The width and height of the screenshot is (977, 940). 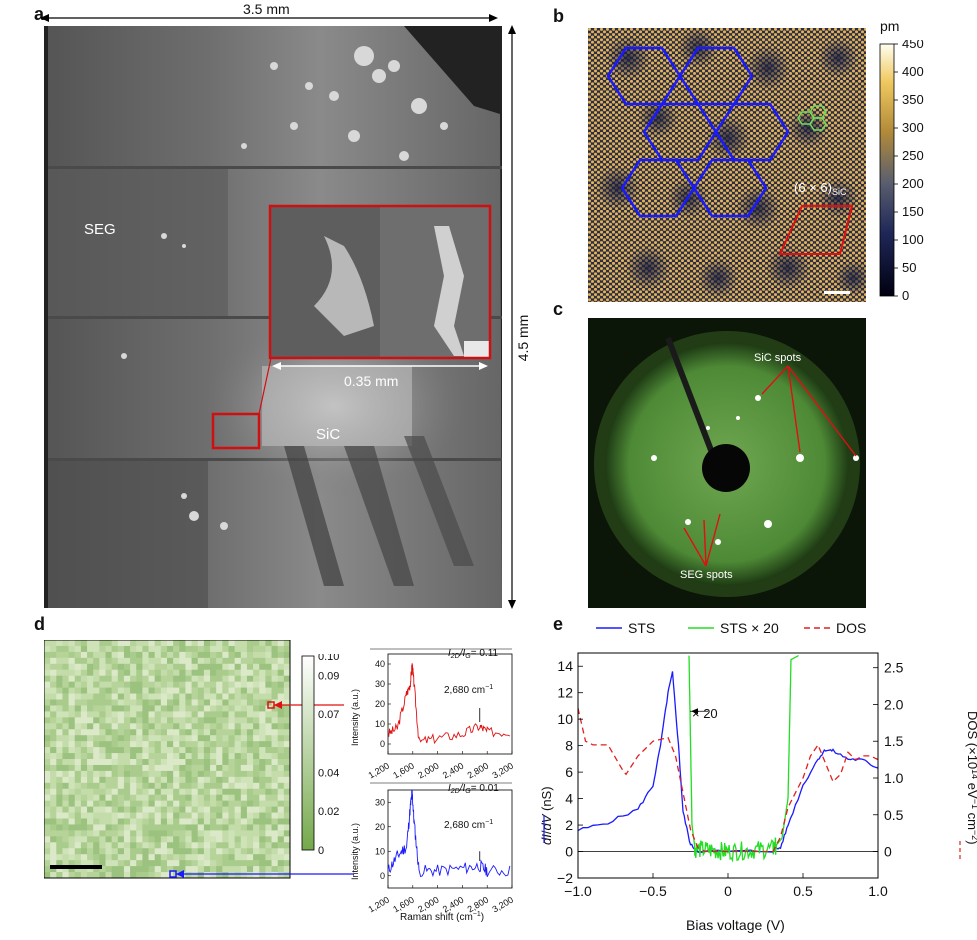 I want to click on y-axis-left-label: dI/dV (nS), so click(x=546, y=815).